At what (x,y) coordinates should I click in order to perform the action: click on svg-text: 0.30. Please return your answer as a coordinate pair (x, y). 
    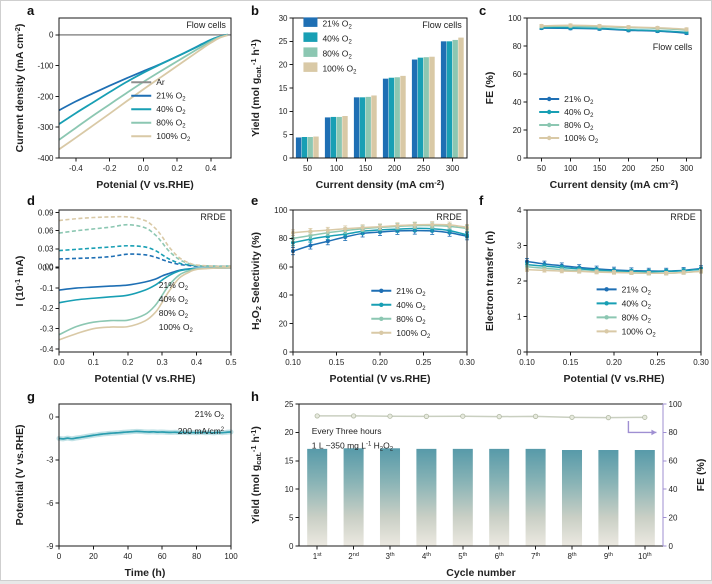
    Looking at the image, I should click on (701, 362).